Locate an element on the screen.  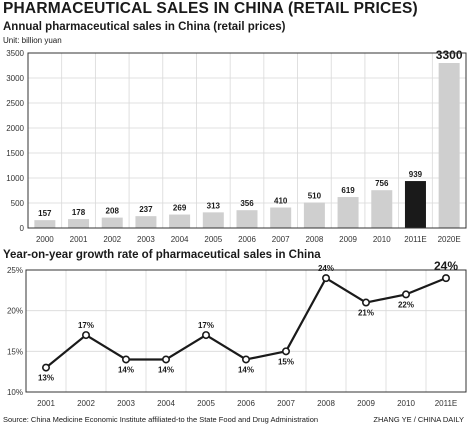
bar-x-tick-label: 2004 is located at coordinates (180, 239).